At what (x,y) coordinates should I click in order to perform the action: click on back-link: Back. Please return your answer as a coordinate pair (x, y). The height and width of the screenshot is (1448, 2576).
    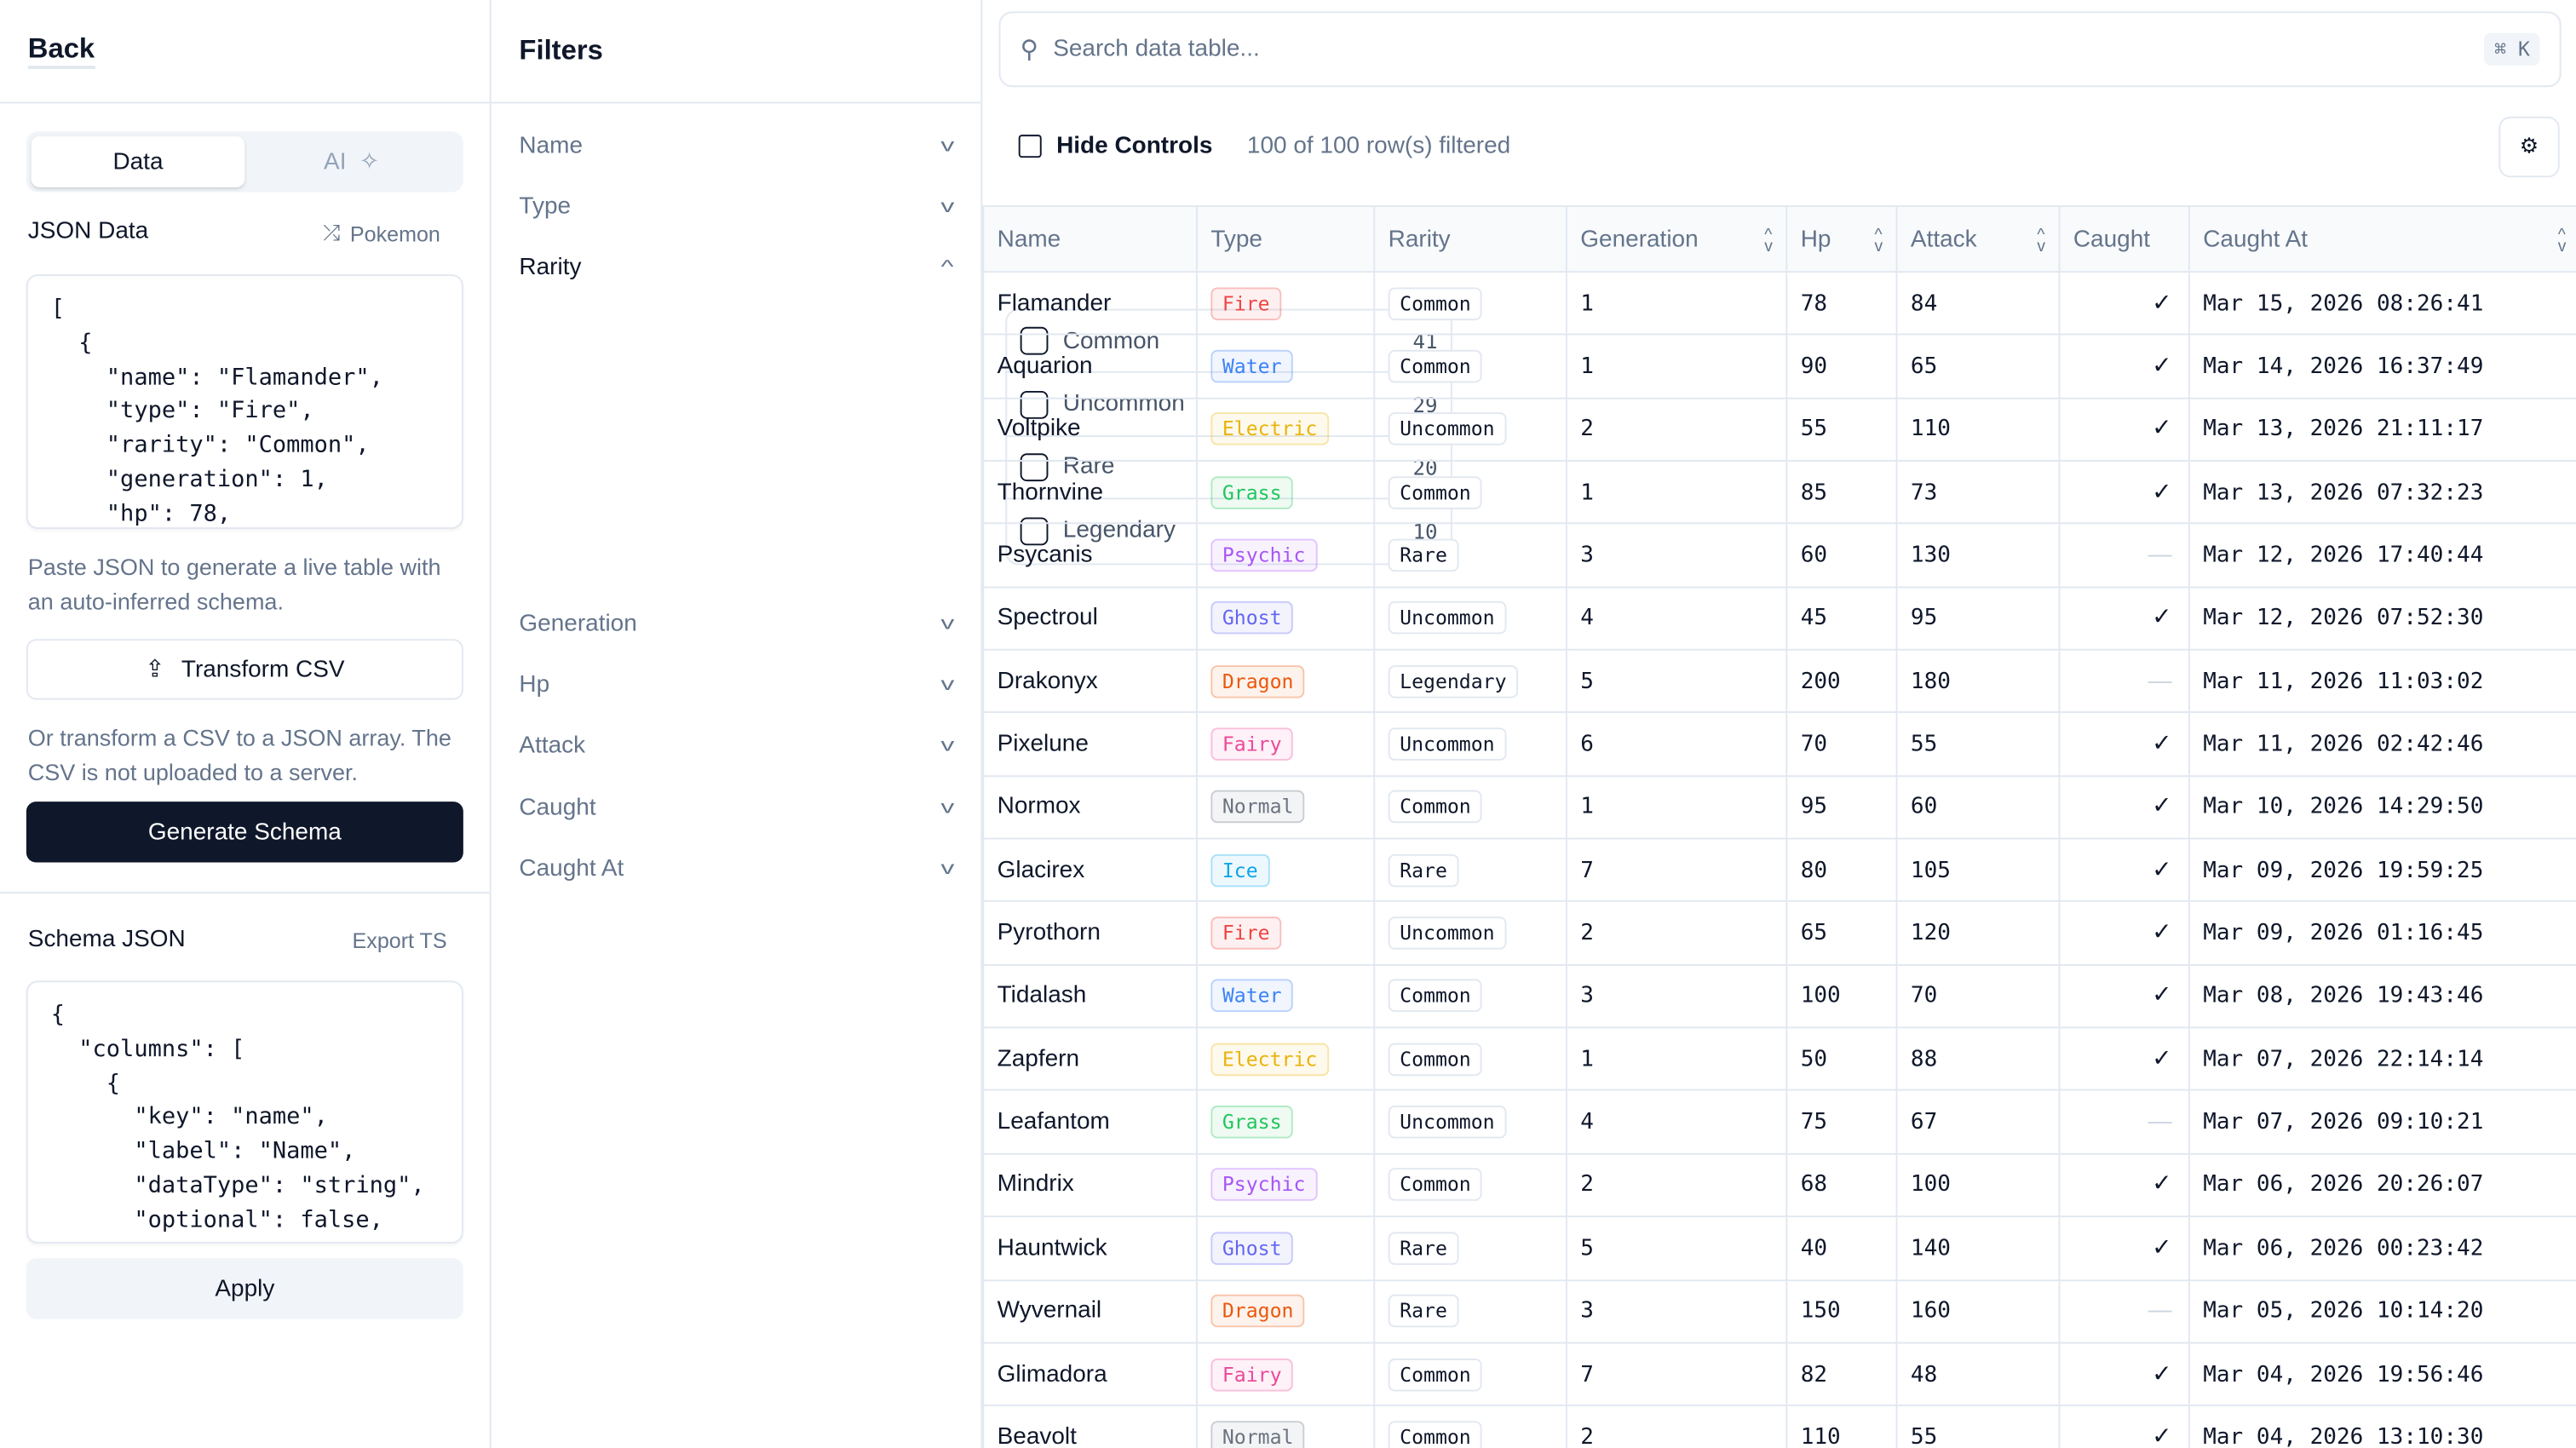
    Looking at the image, I should click on (245, 52).